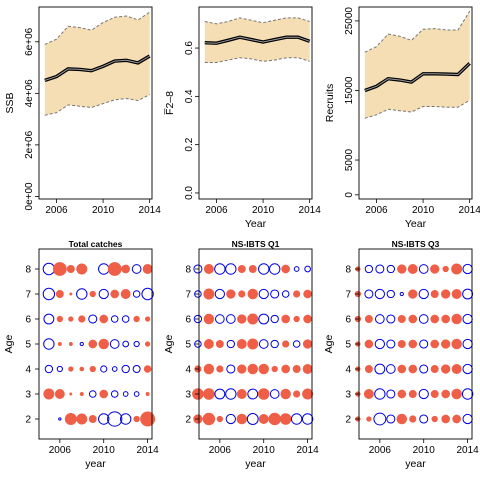  I want to click on y-tick-label: 2, so click(28, 420).